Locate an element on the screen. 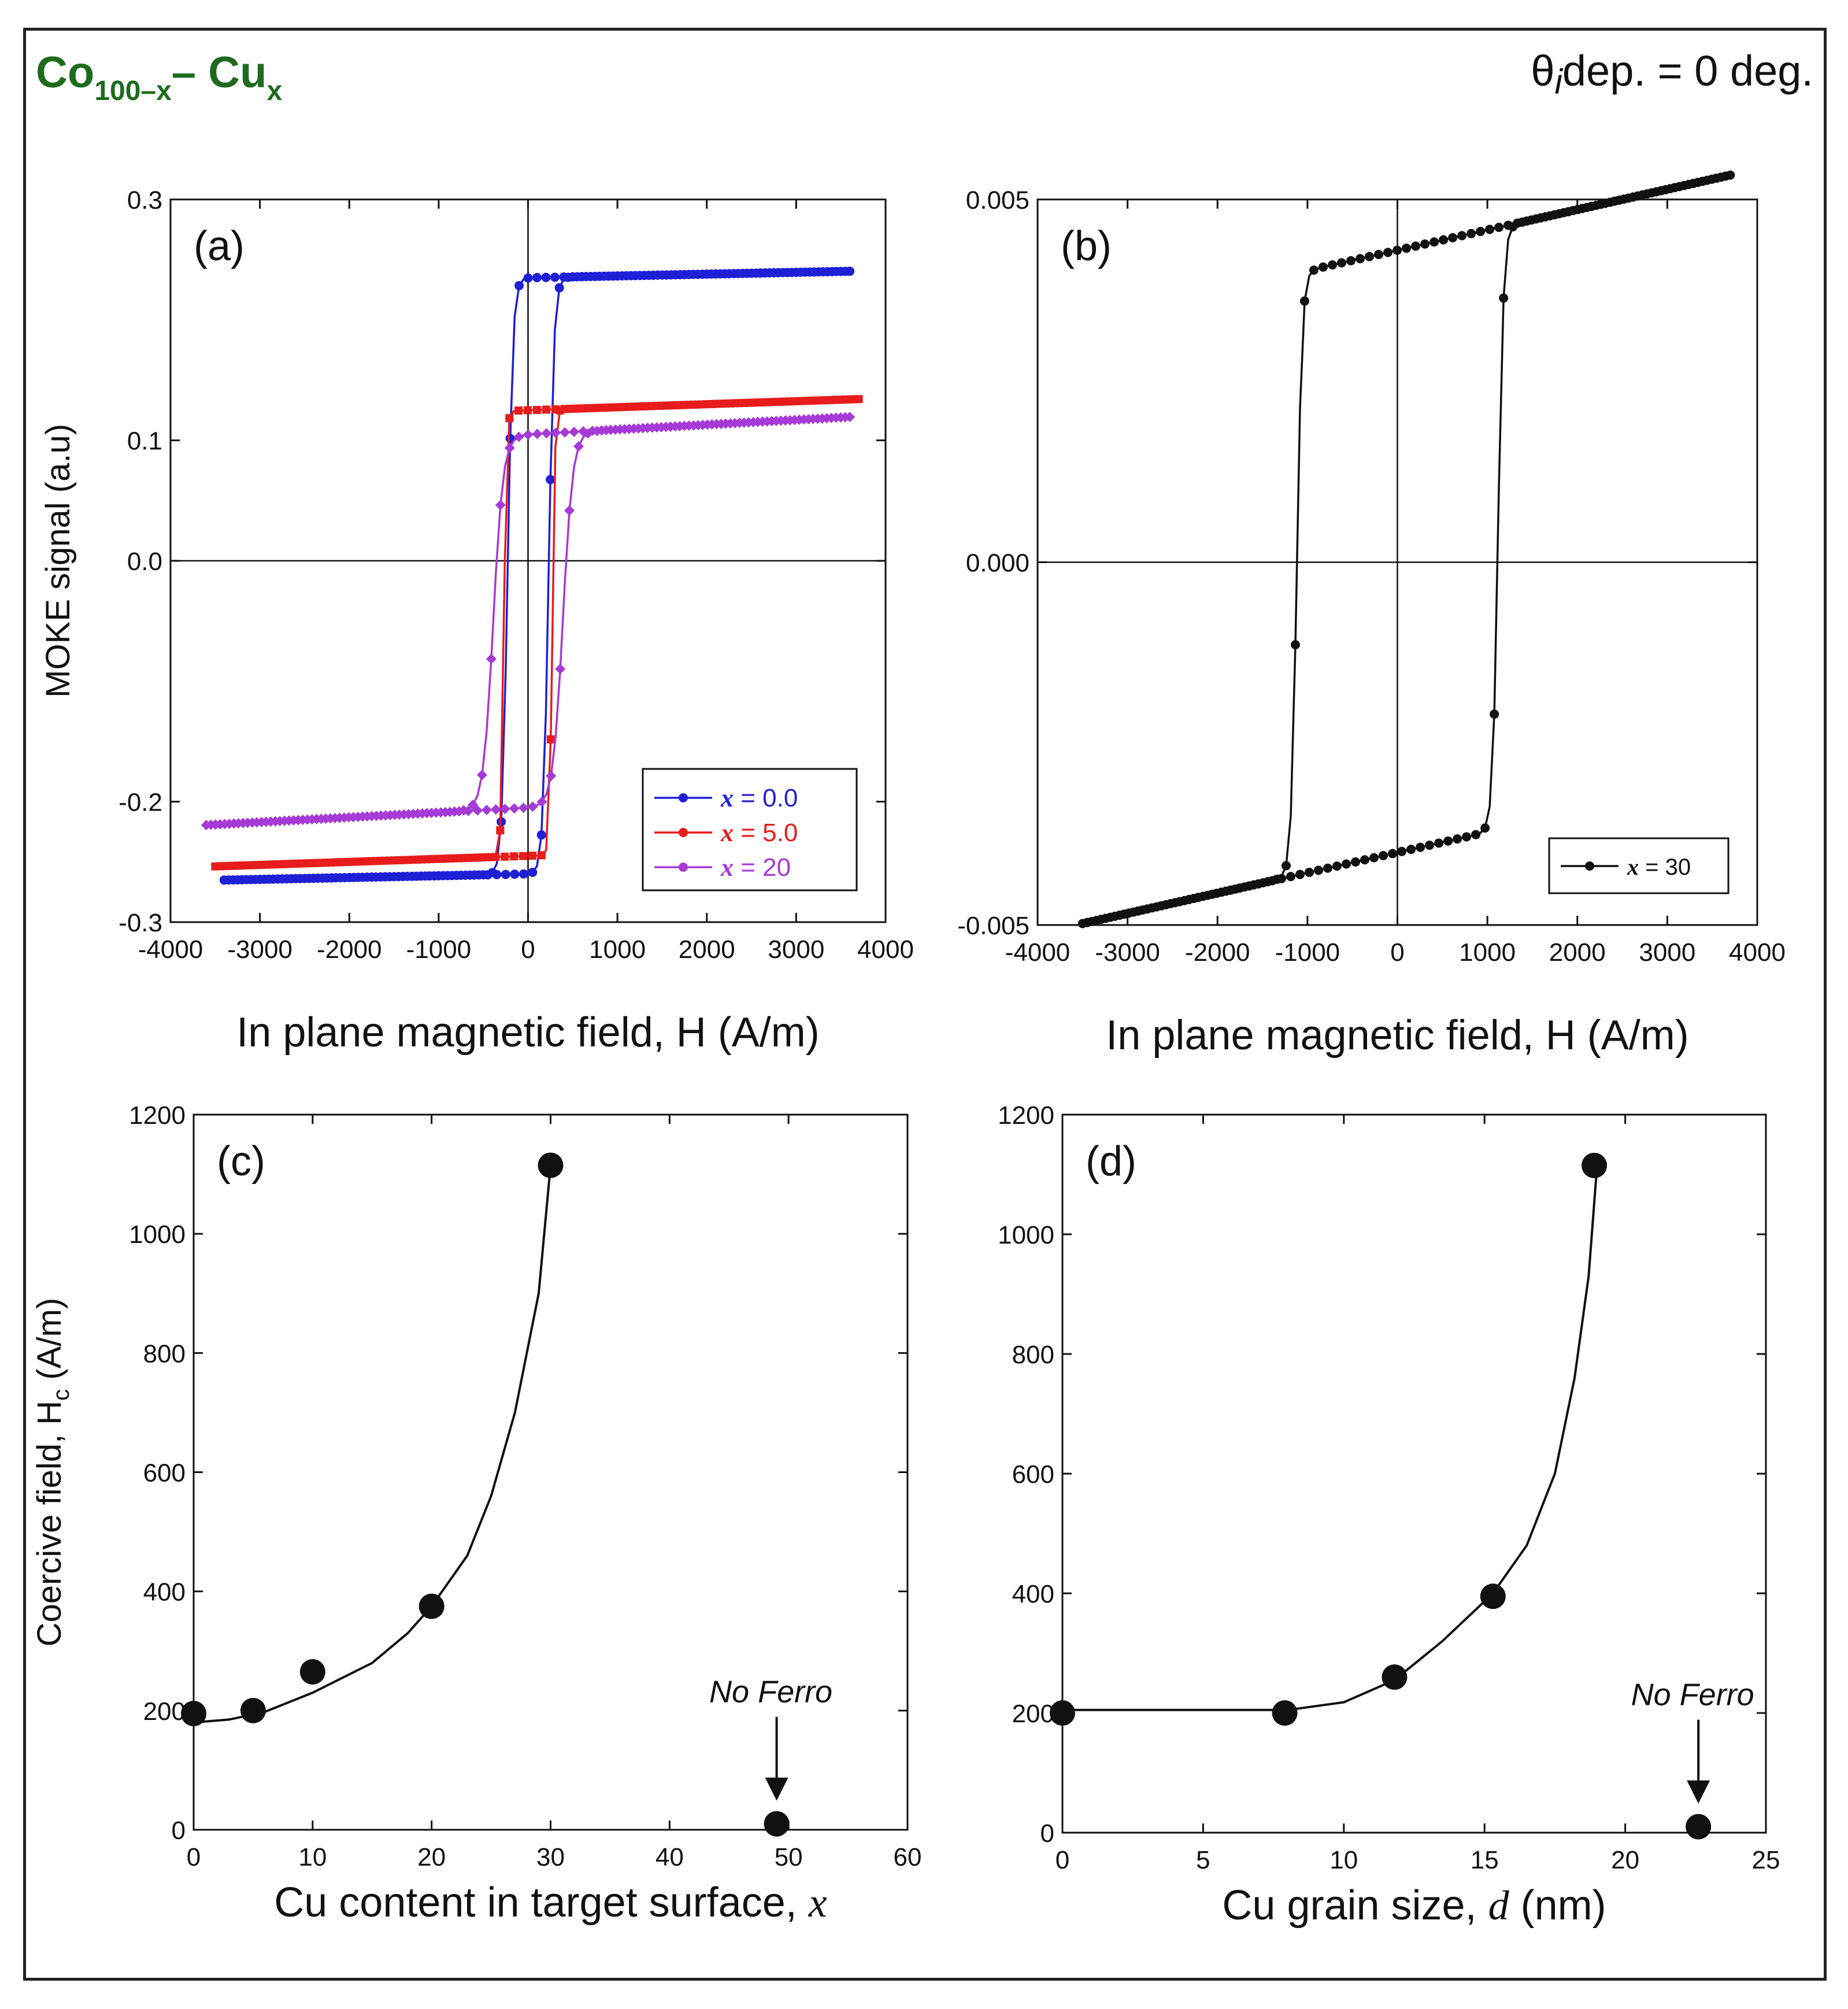 The image size is (1848, 2009). x-tick-label: 3000 is located at coordinates (1667, 952).